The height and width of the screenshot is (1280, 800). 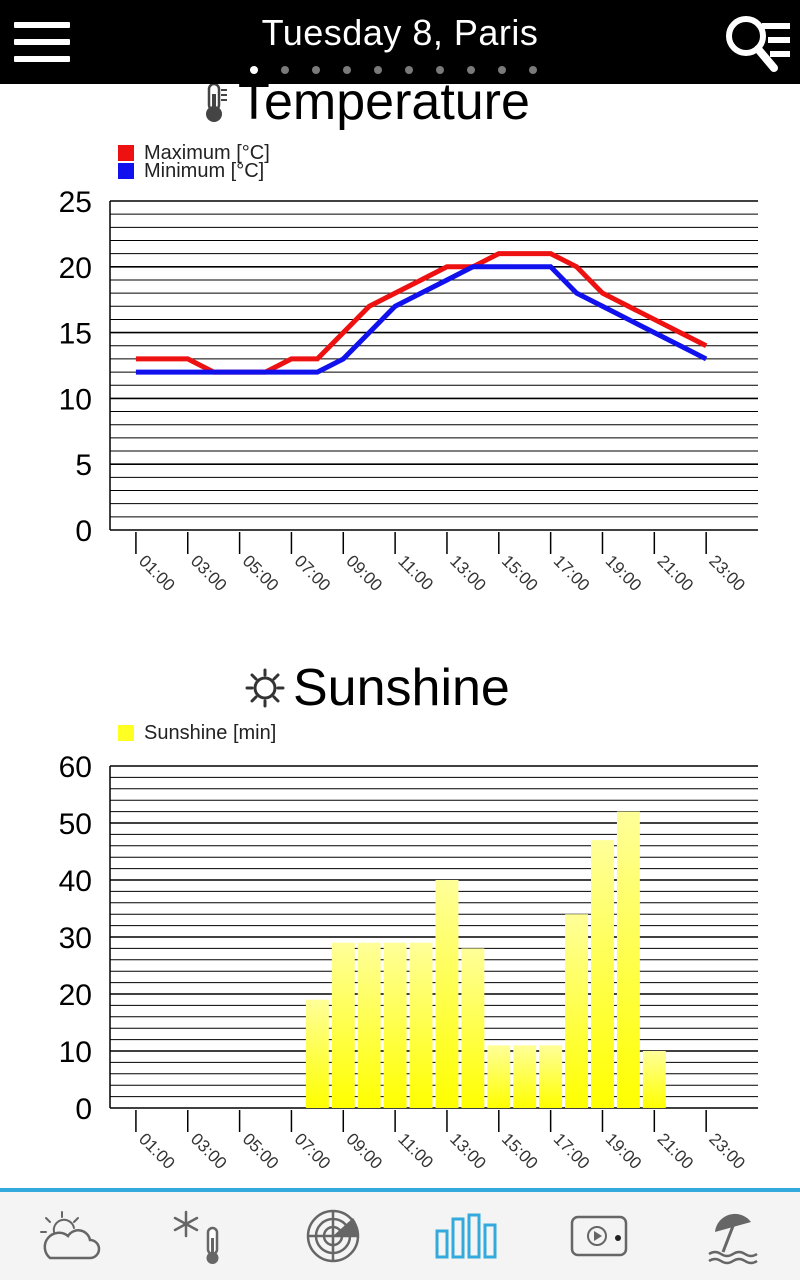 I want to click on menu-button, so click(x=42, y=42).